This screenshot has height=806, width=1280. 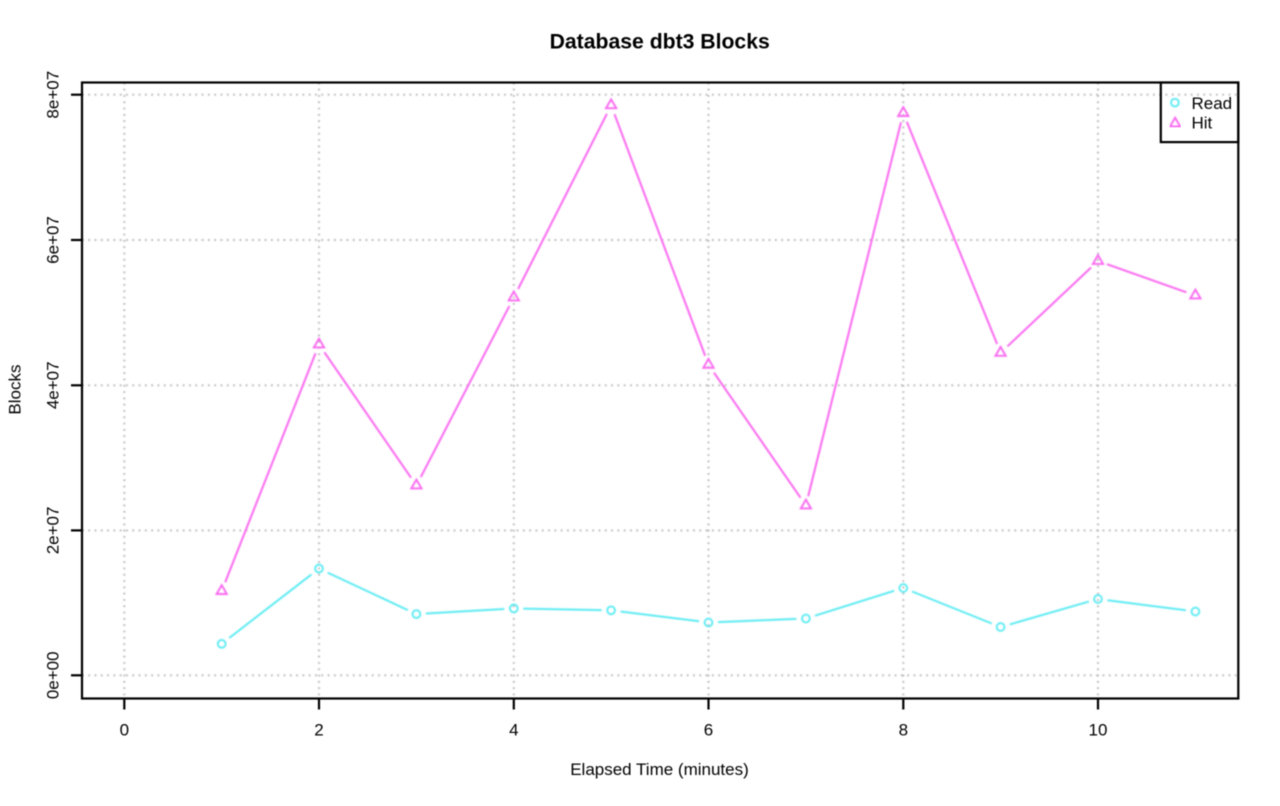 What do you see at coordinates (124, 730) in the screenshot?
I see `svg-text: 0` at bounding box center [124, 730].